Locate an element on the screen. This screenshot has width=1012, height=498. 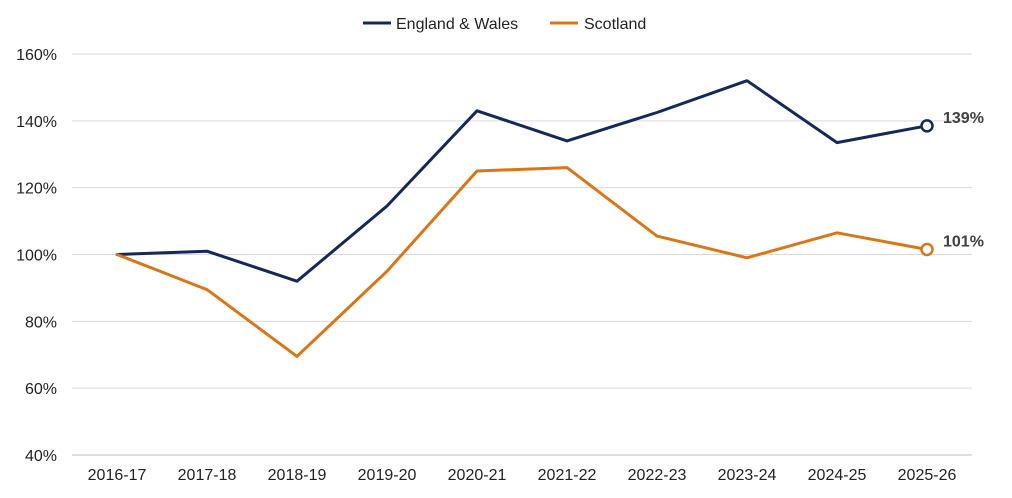
data-label: 101% is located at coordinates (963, 241).